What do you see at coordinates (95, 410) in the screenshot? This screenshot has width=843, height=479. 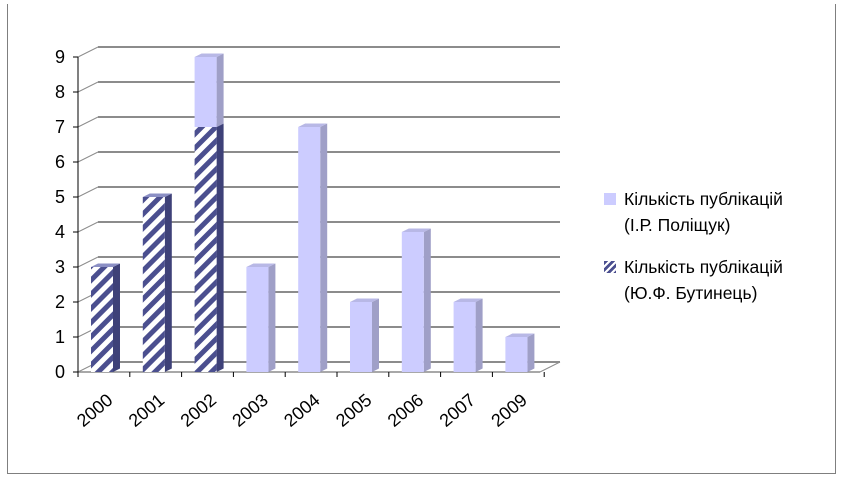 I see `x-tick-label: 2000` at bounding box center [95, 410].